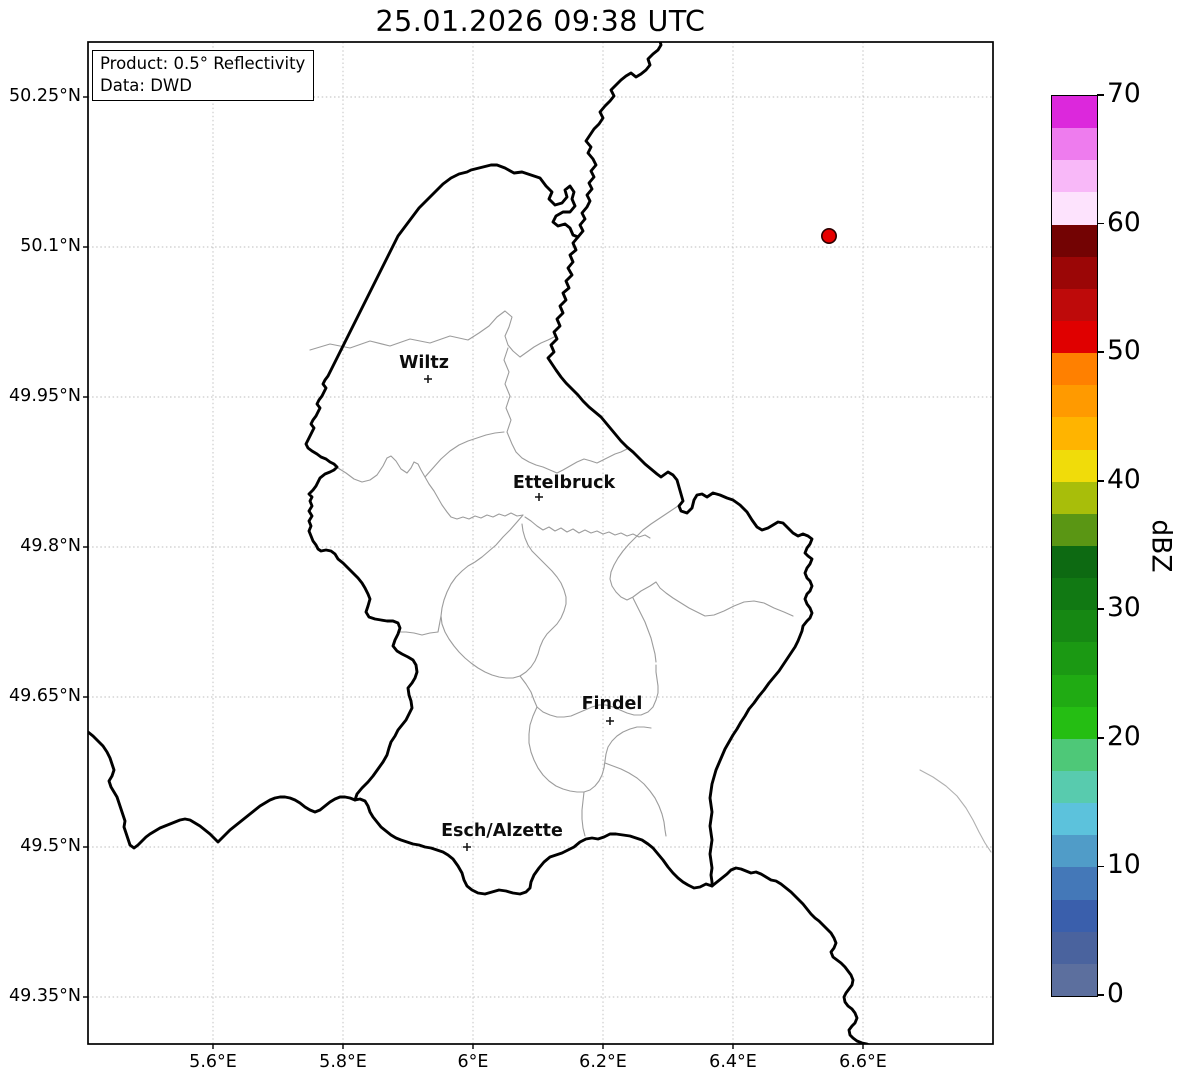 The width and height of the screenshot is (1184, 1081). Describe the element at coordinates (1115, 993) in the screenshot. I see `colorbar-tick-label: 0` at that location.